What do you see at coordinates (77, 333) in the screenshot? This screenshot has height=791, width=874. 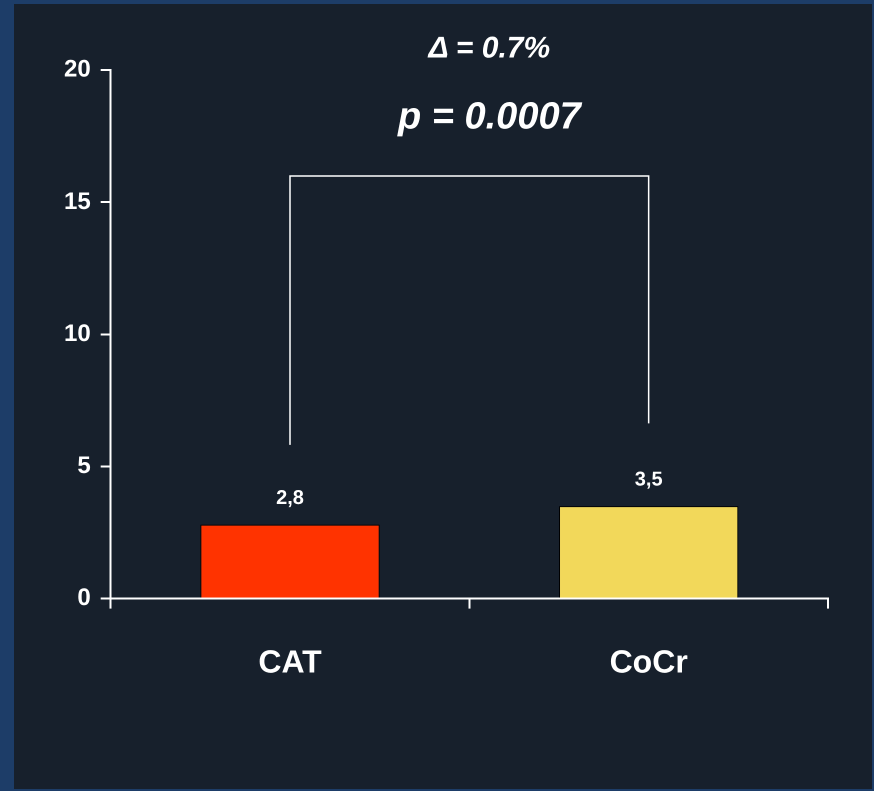 I see `y-tick-label: 10` at bounding box center [77, 333].